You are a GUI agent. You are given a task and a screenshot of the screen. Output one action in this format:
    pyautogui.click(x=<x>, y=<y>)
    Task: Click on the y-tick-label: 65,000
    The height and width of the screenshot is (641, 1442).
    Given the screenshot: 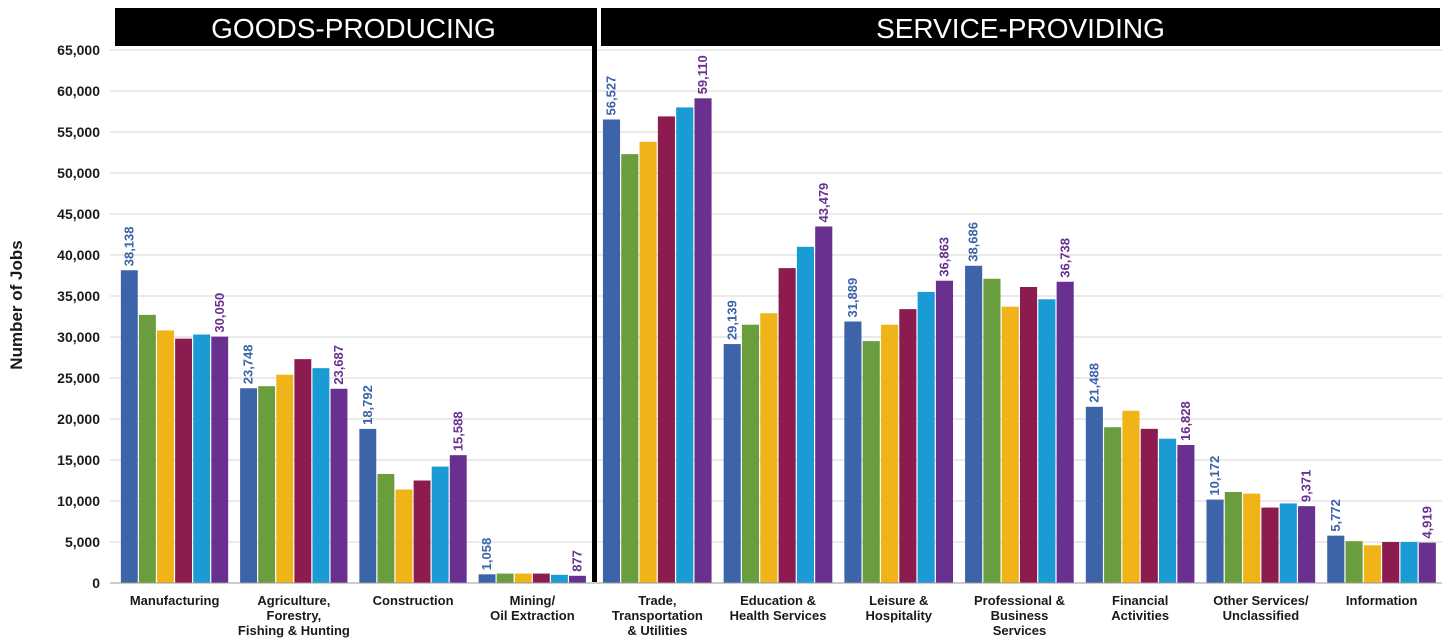 What is the action you would take?
    pyautogui.click(x=78, y=50)
    